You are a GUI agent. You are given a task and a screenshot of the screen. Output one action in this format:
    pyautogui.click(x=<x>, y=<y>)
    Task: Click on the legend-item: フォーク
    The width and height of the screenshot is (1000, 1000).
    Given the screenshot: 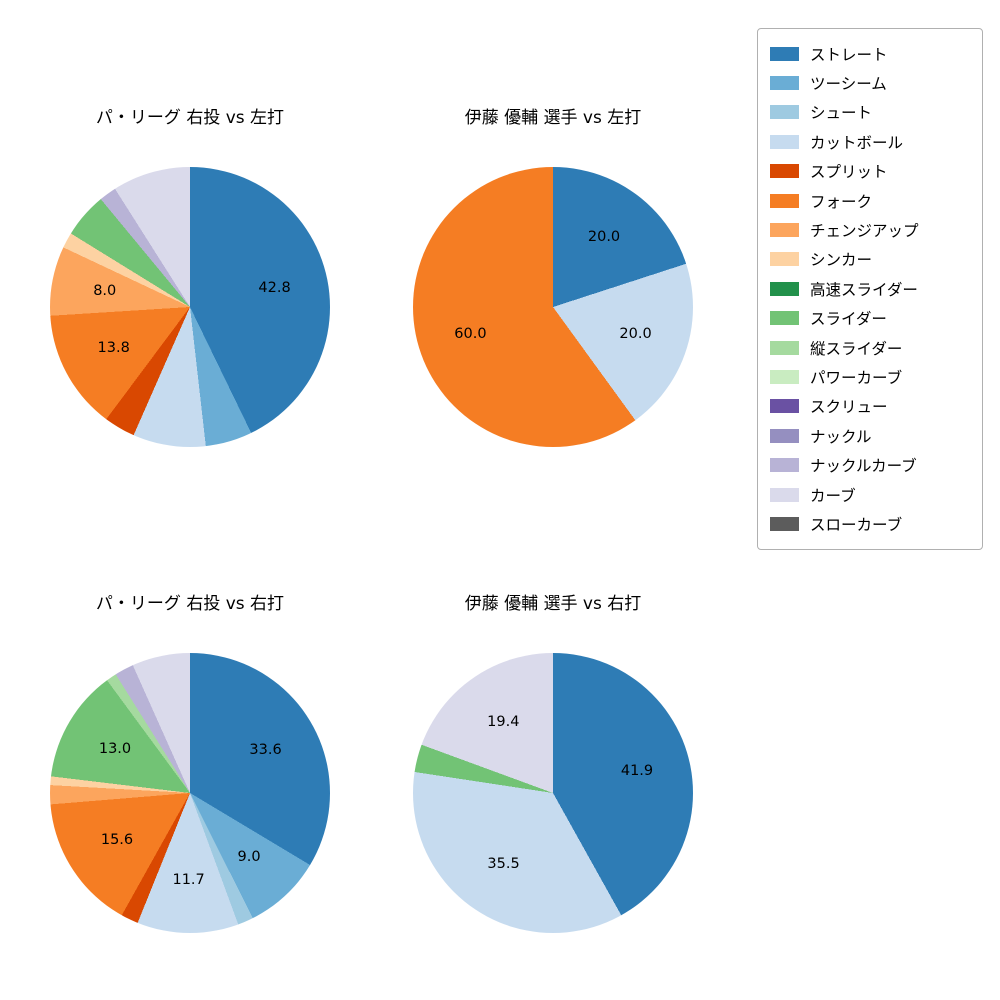 What is the action you would take?
    pyautogui.click(x=870, y=200)
    